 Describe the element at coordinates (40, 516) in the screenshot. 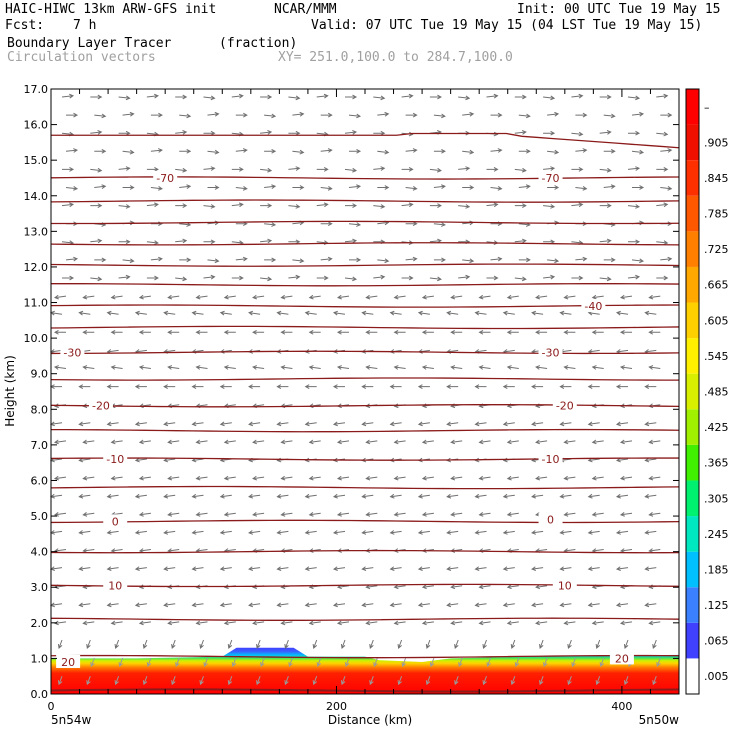

I see `y-tick-label: 5.0` at that location.